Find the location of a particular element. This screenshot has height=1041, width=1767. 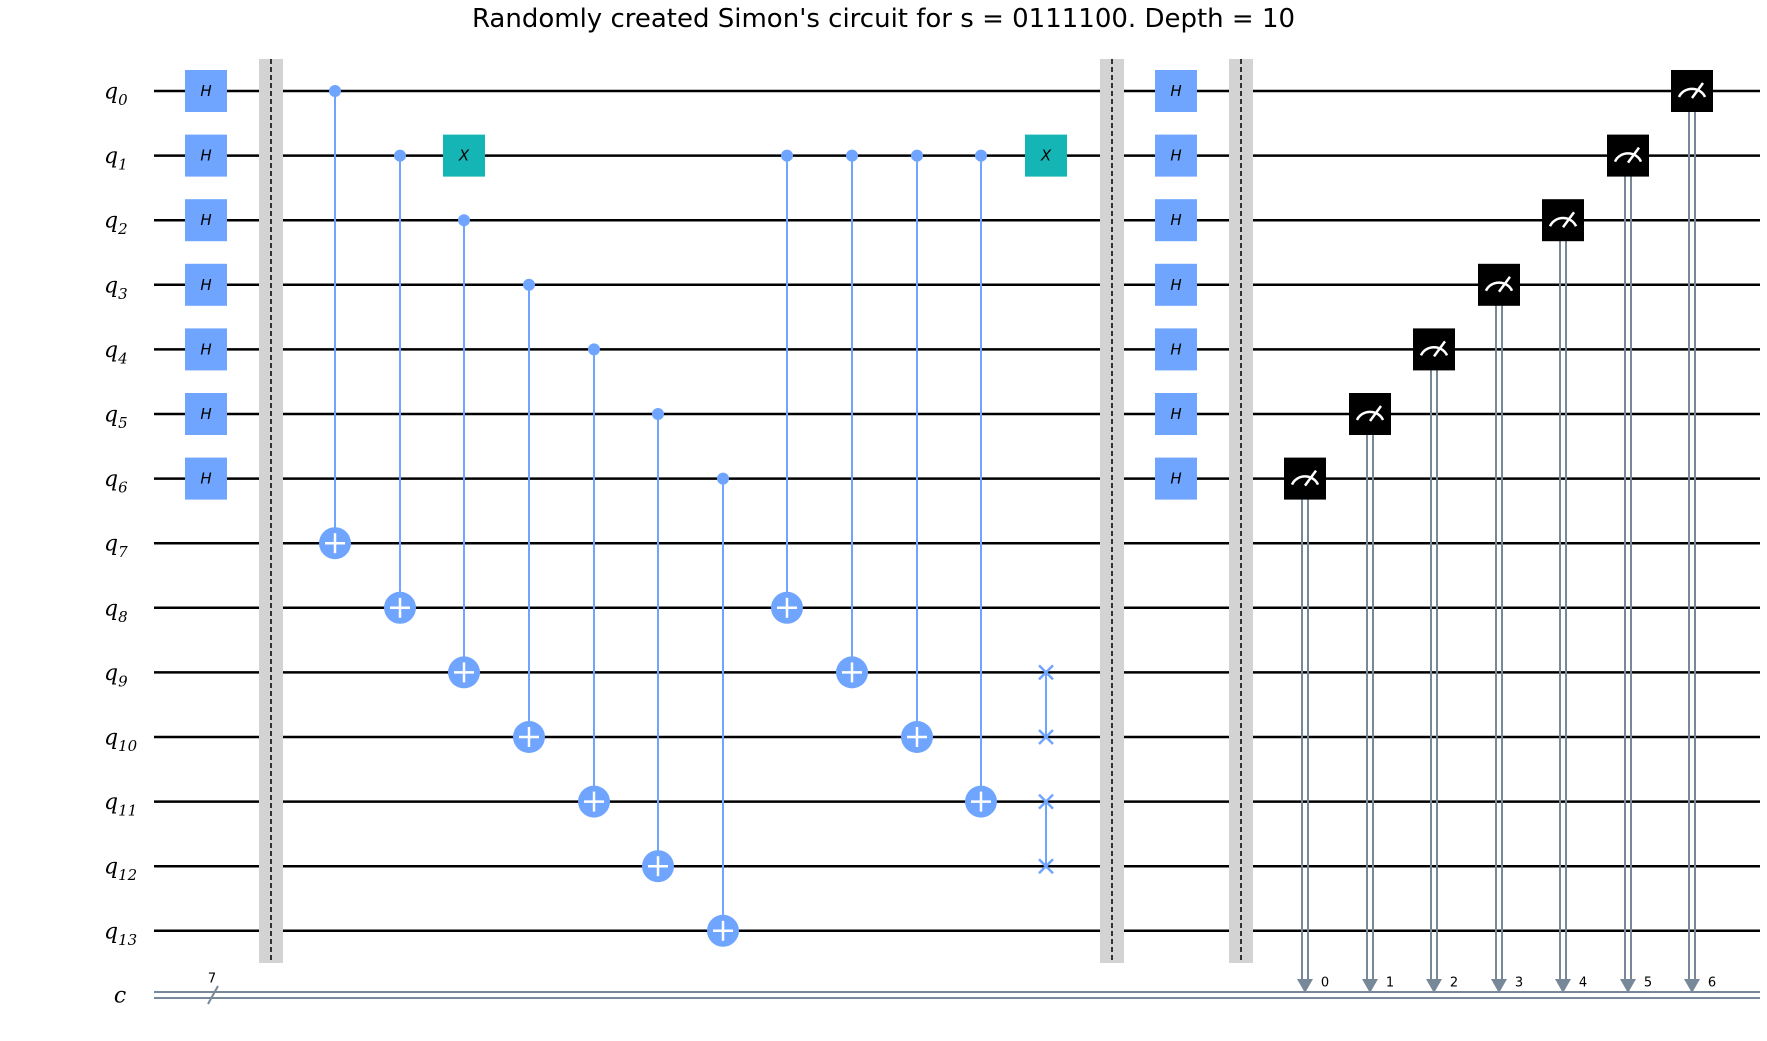

measure-6-arrow is located at coordinates (1692, 986).